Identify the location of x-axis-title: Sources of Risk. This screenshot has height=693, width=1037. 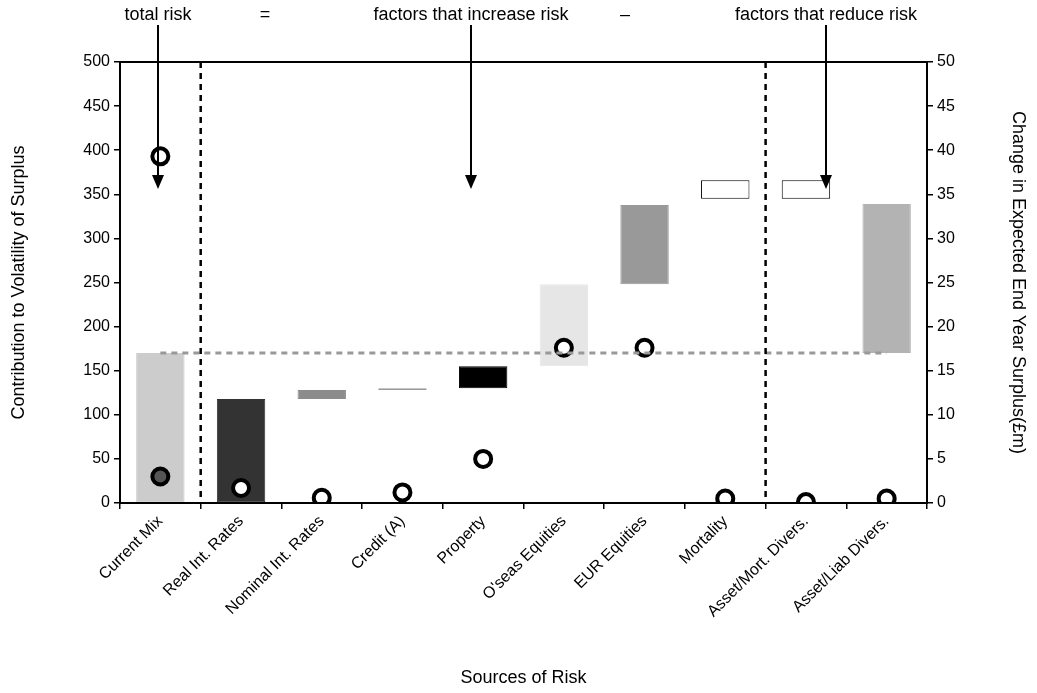
(524, 677).